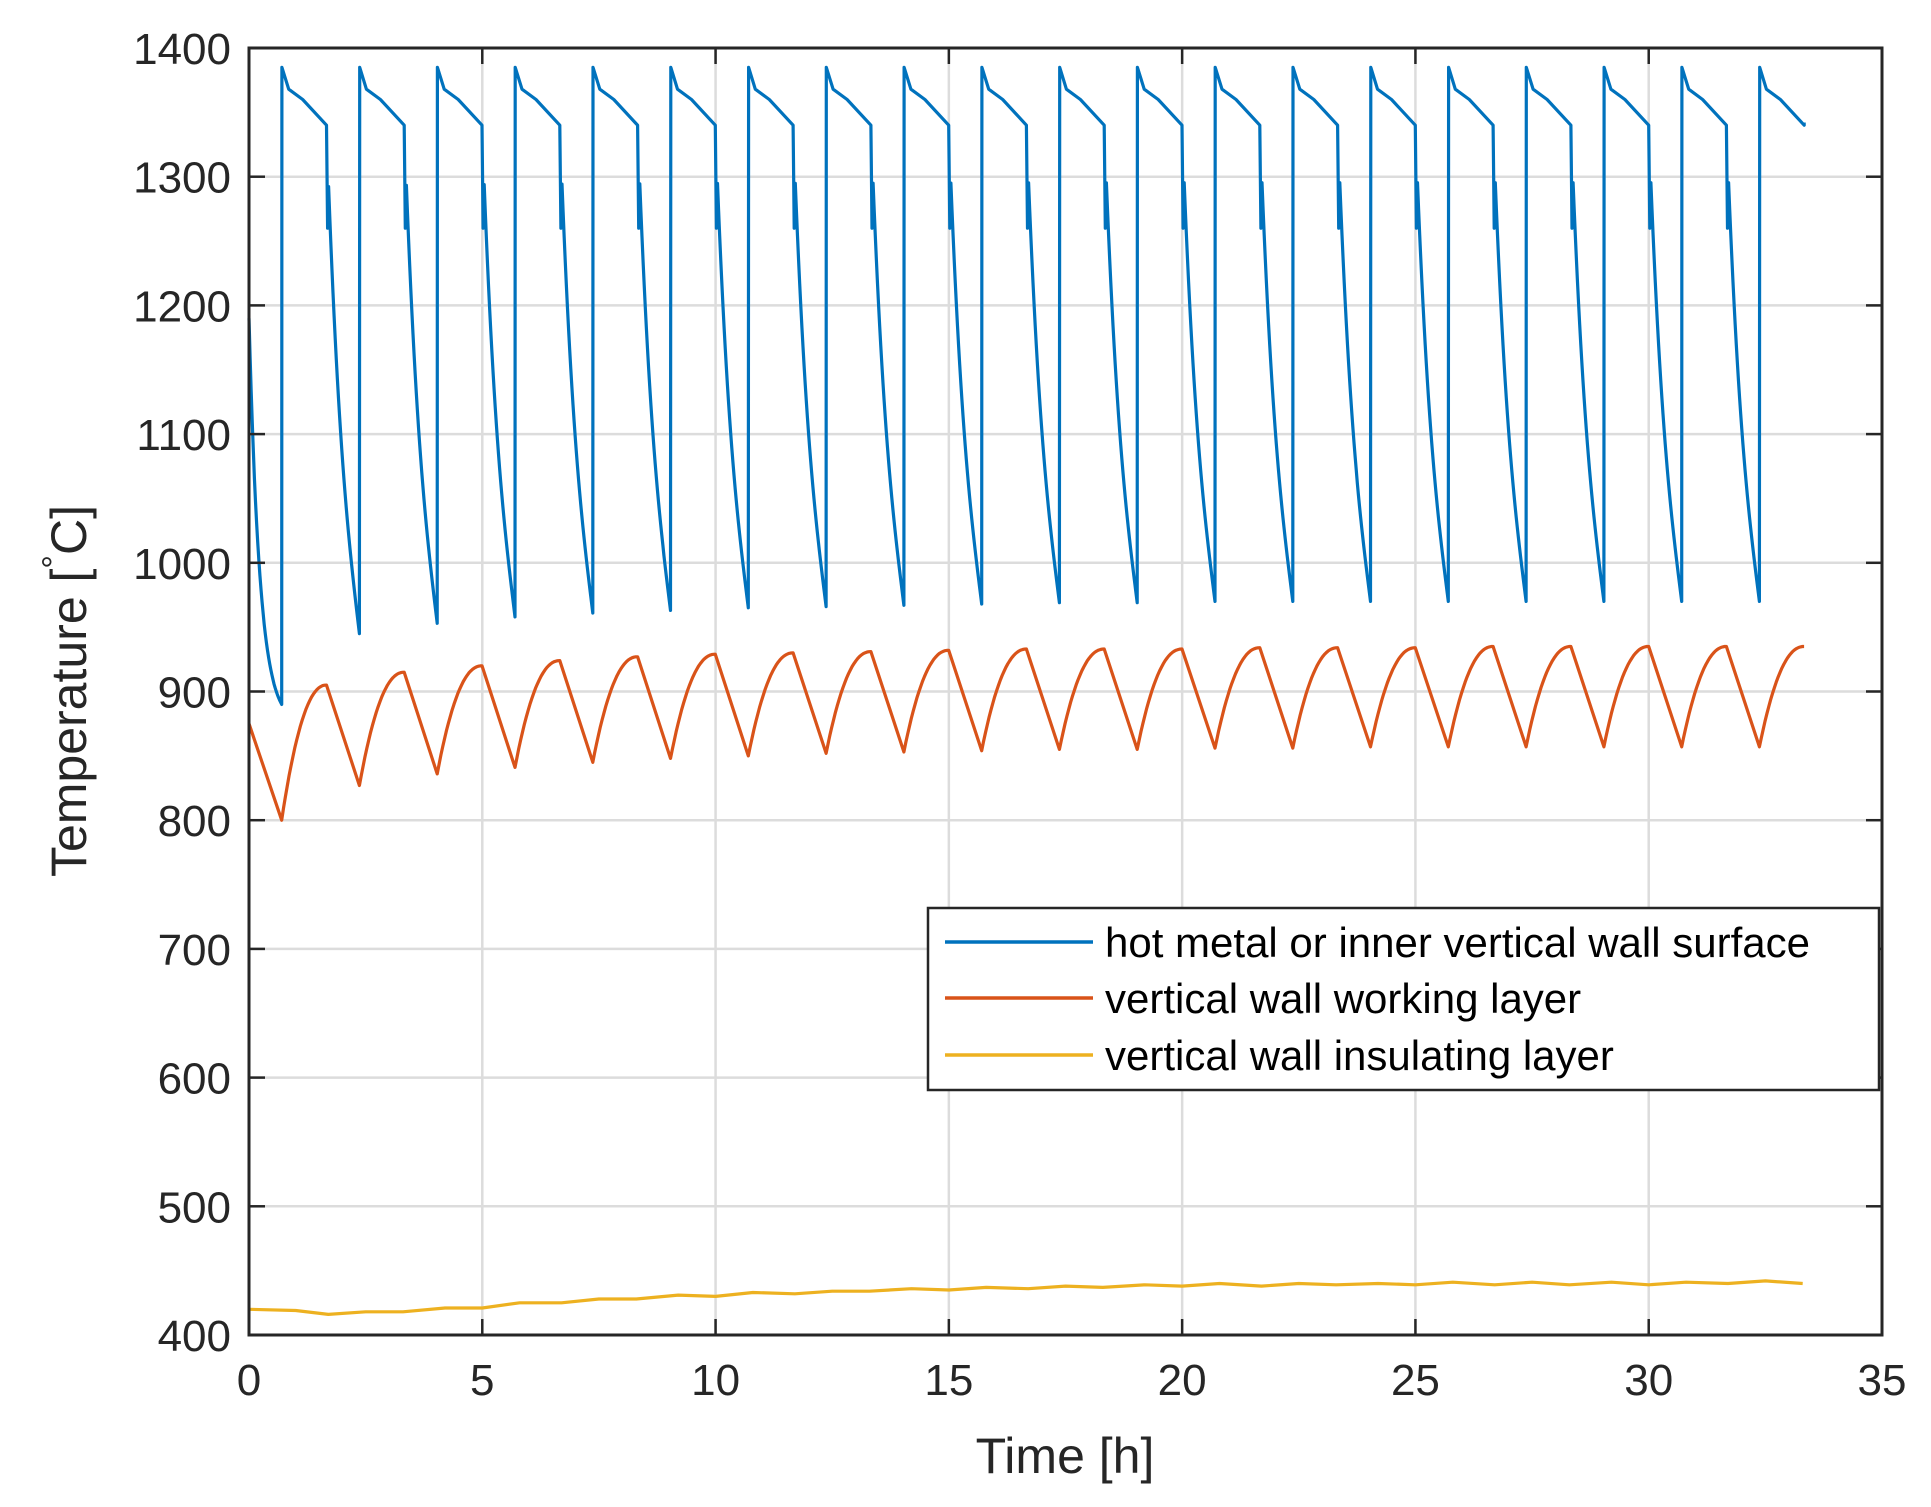  Describe the element at coordinates (194, 1079) in the screenshot. I see `y-tick-label: 600` at that location.